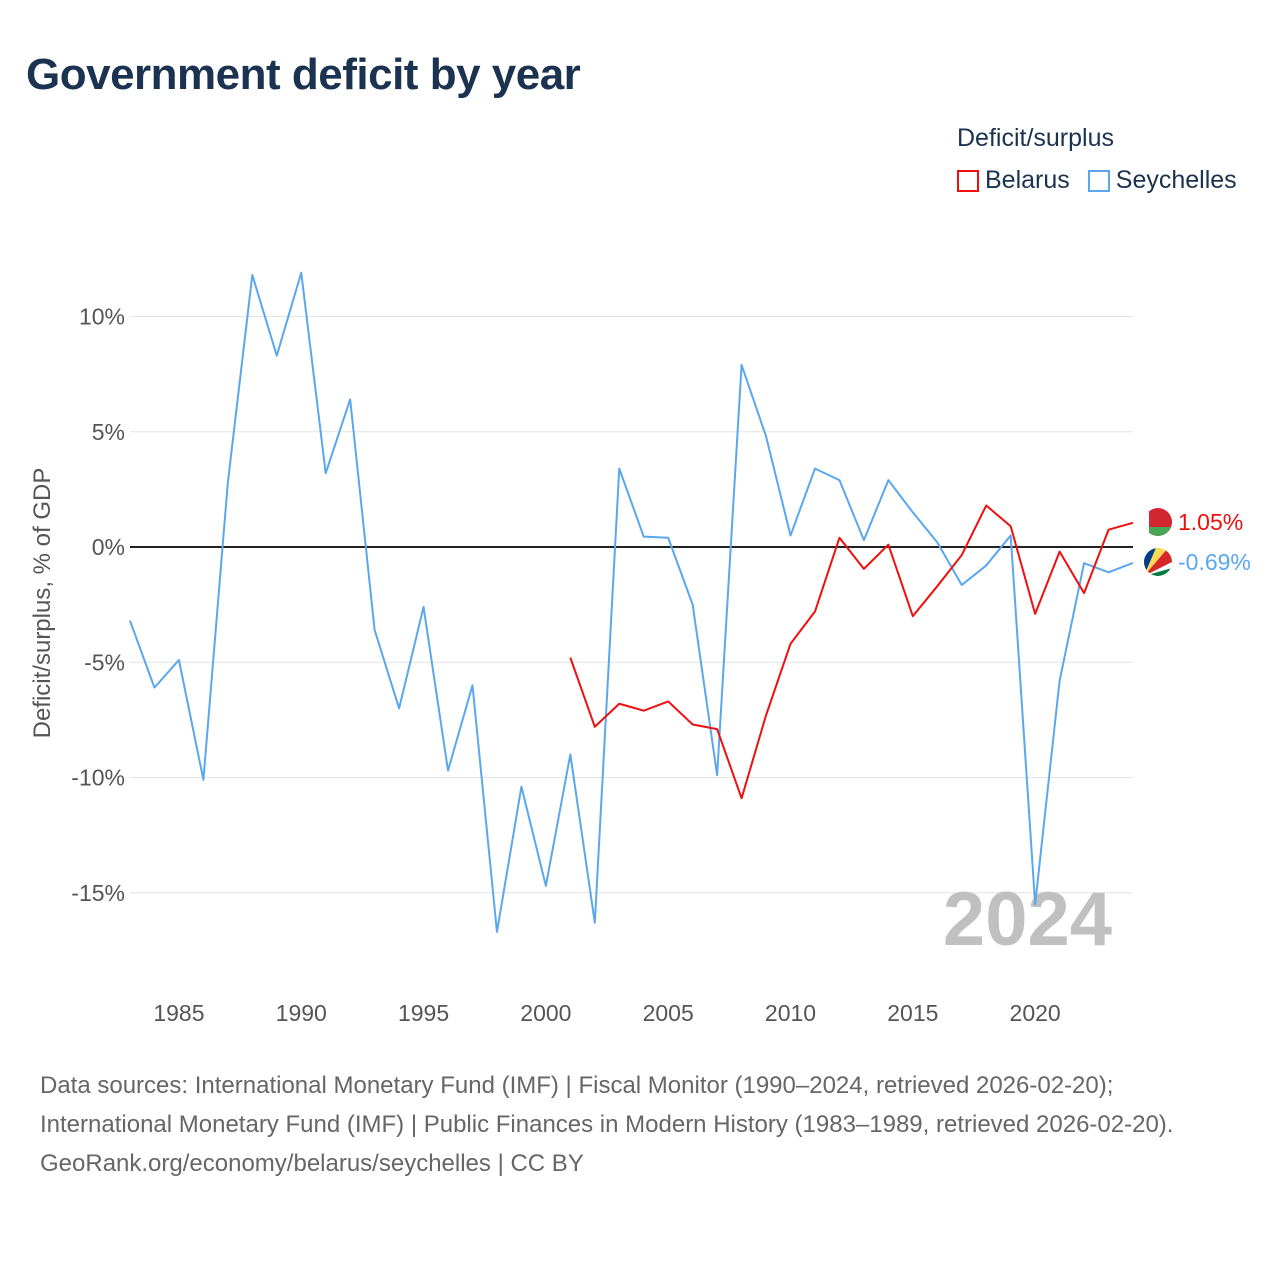 This screenshot has height=1280, width=1280. I want to click on legend-label: Seychelles, so click(1176, 180).